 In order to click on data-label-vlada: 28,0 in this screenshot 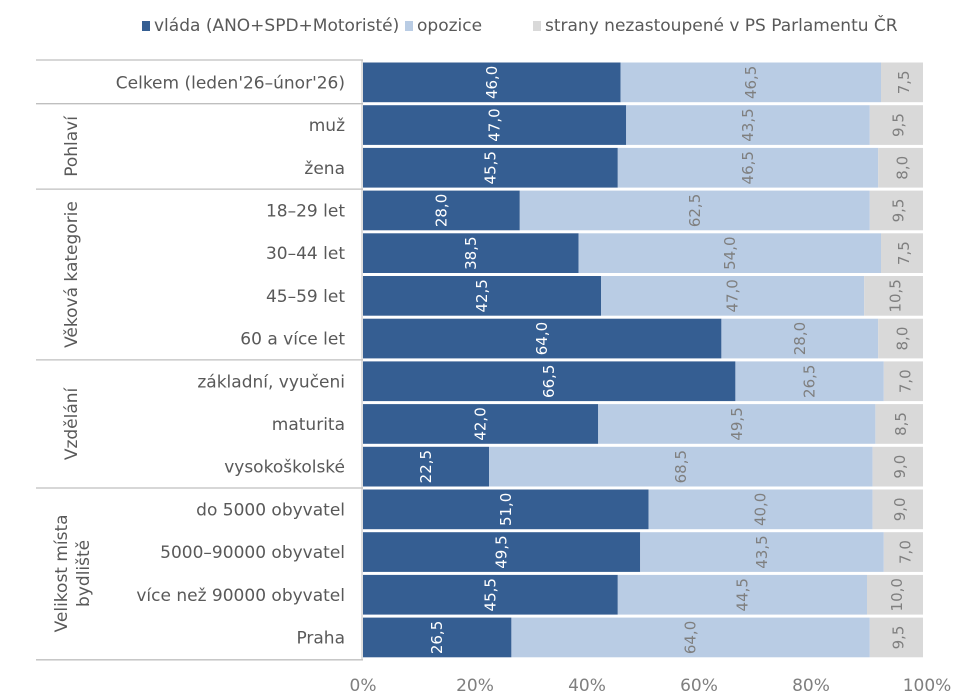, I will do `click(441, 210)`.